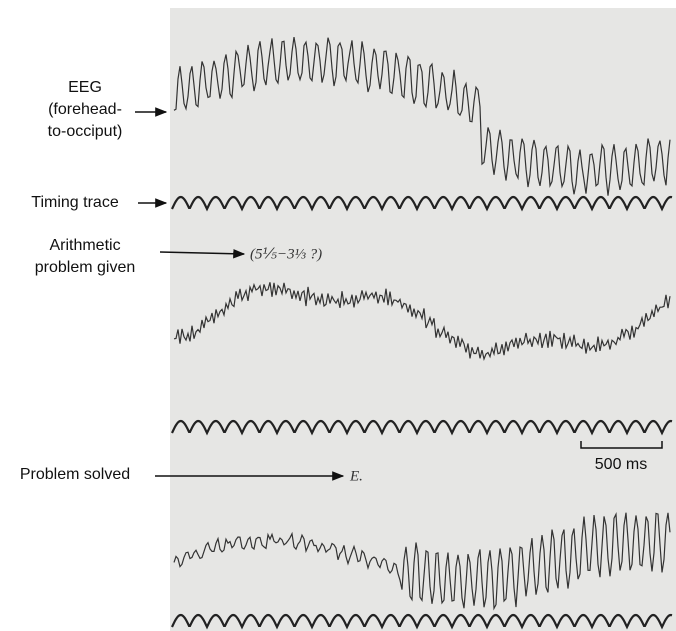 Image resolution: width=676 pixels, height=631 pixels. Describe the element at coordinates (286, 254) in the screenshot. I see `problem-annotation: (5⅕−3⅓ ?)` at that location.